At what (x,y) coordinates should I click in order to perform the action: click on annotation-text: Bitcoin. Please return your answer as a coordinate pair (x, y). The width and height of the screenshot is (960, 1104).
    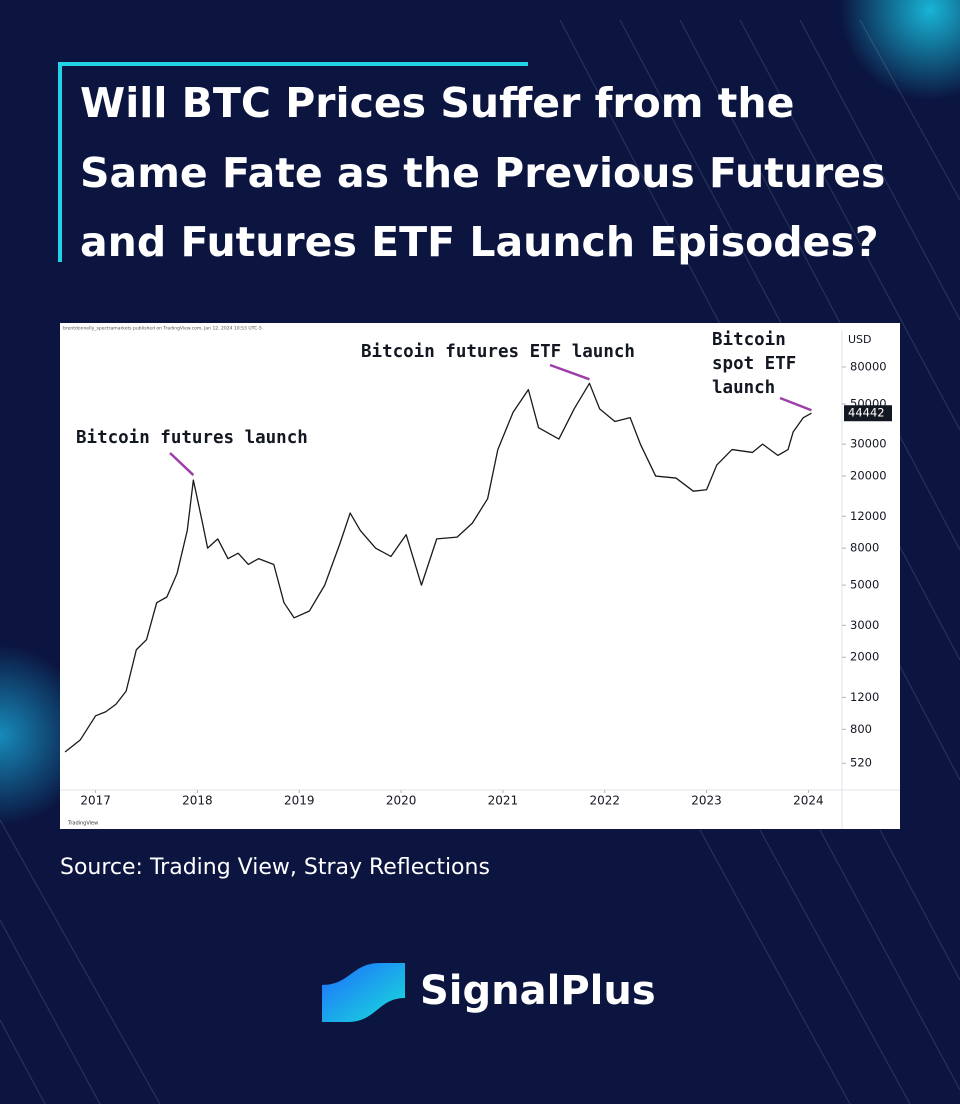
    Looking at the image, I should click on (749, 340).